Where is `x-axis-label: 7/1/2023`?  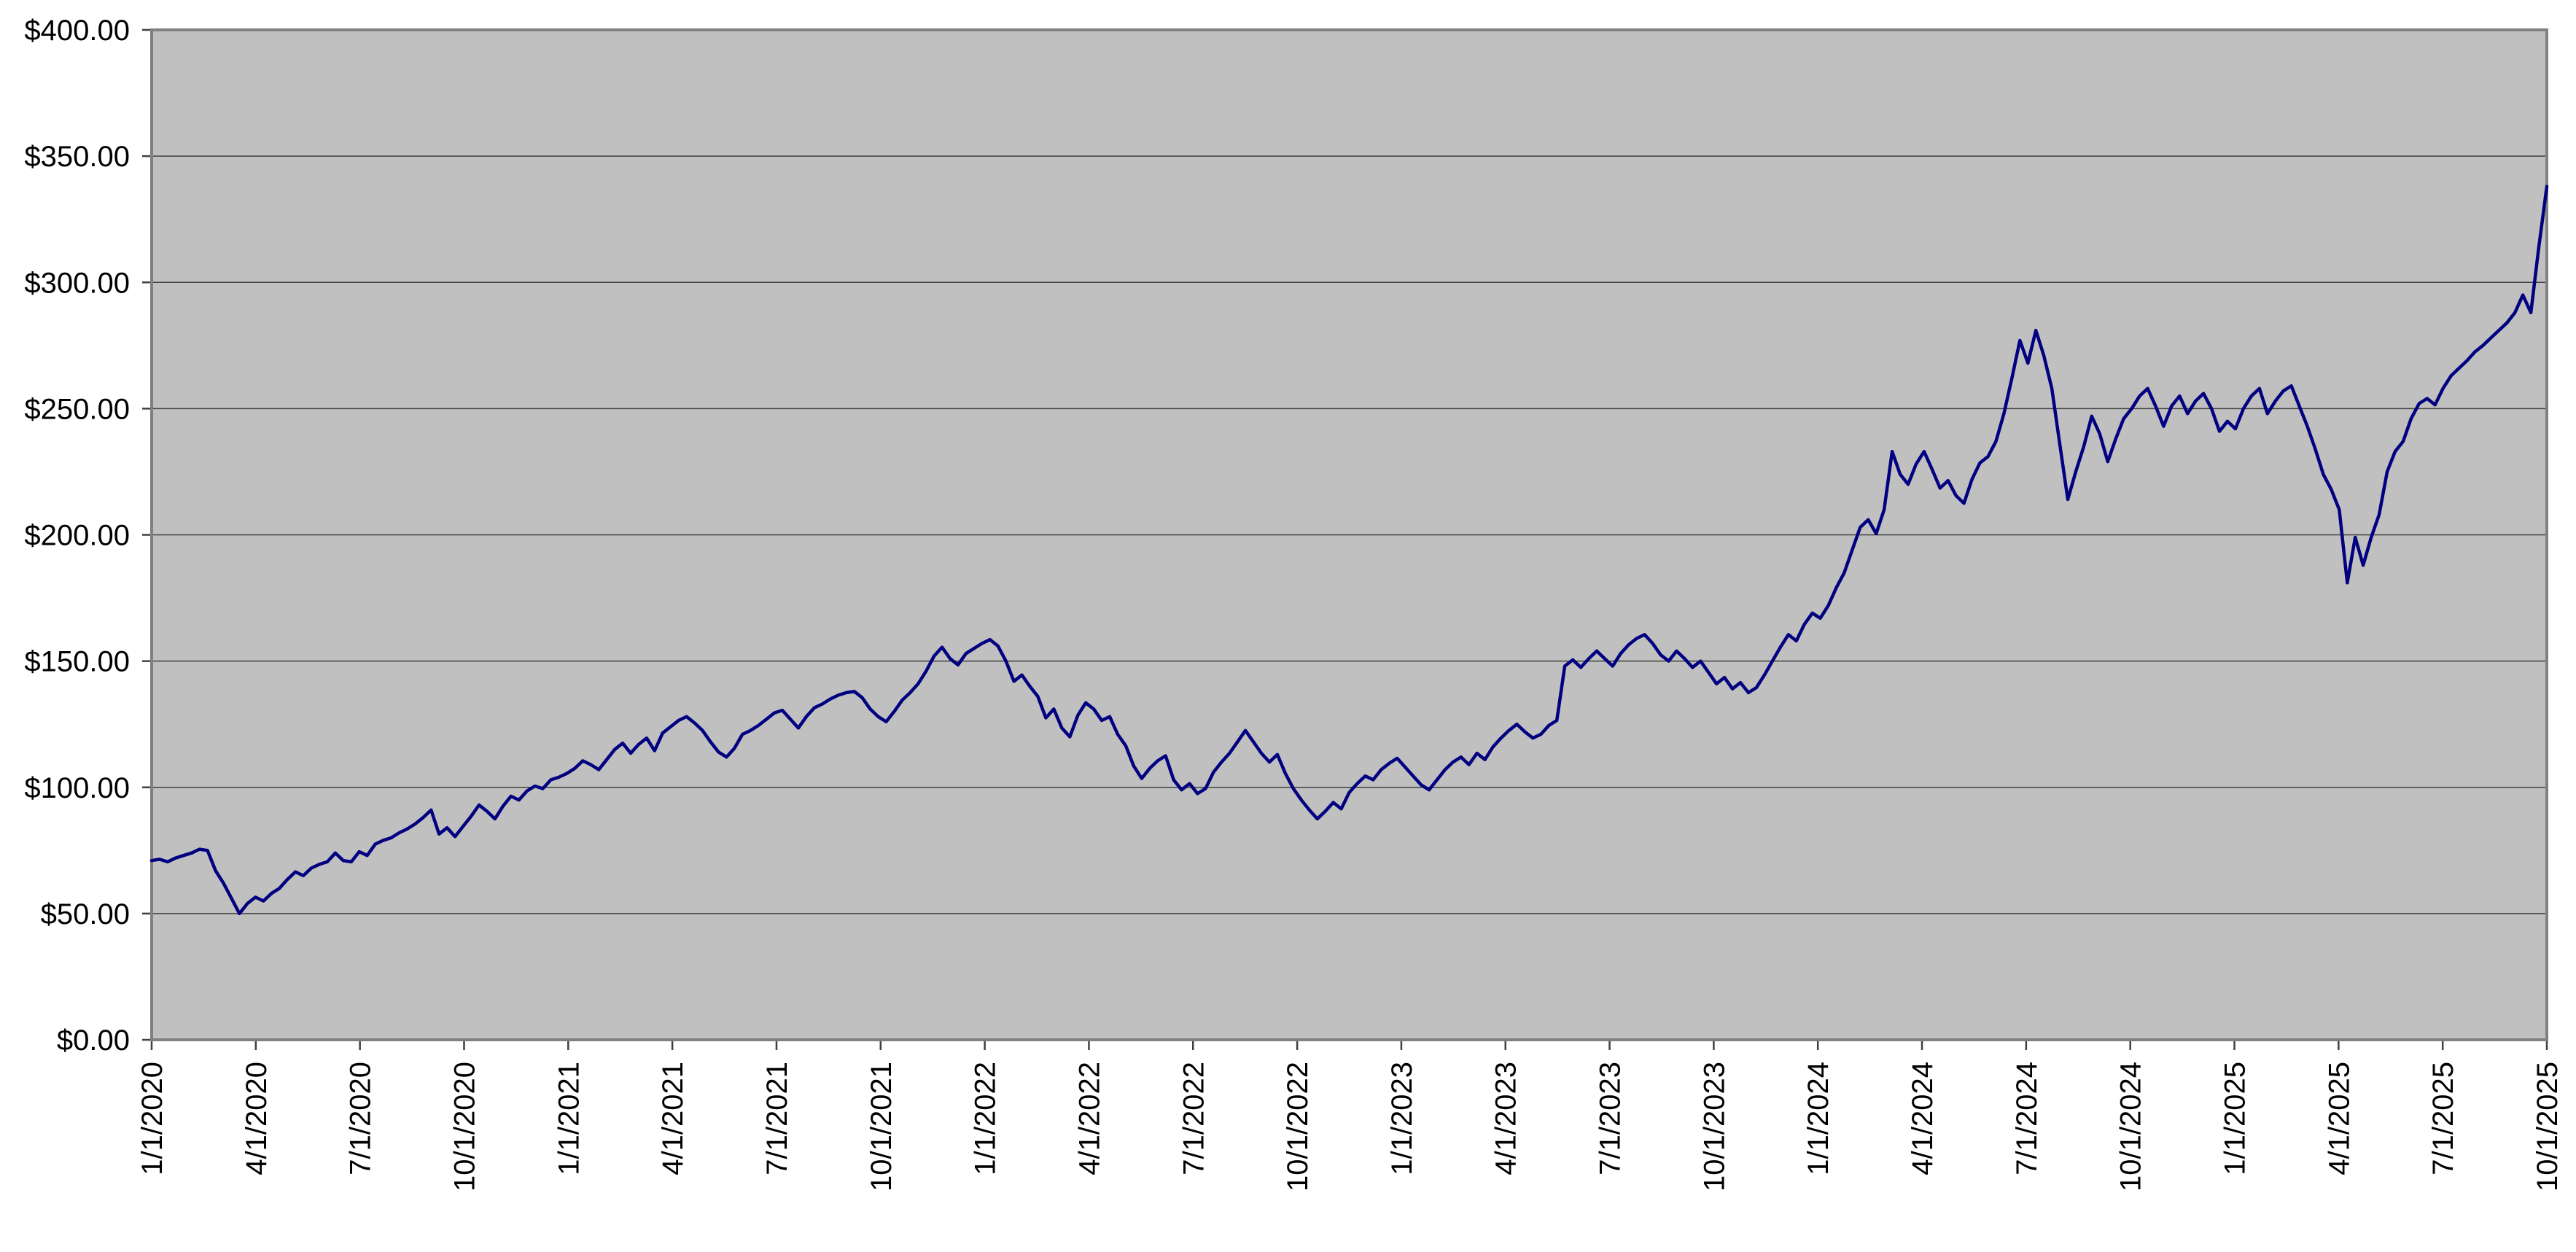
x-axis-label: 7/1/2023 is located at coordinates (1611, 1118).